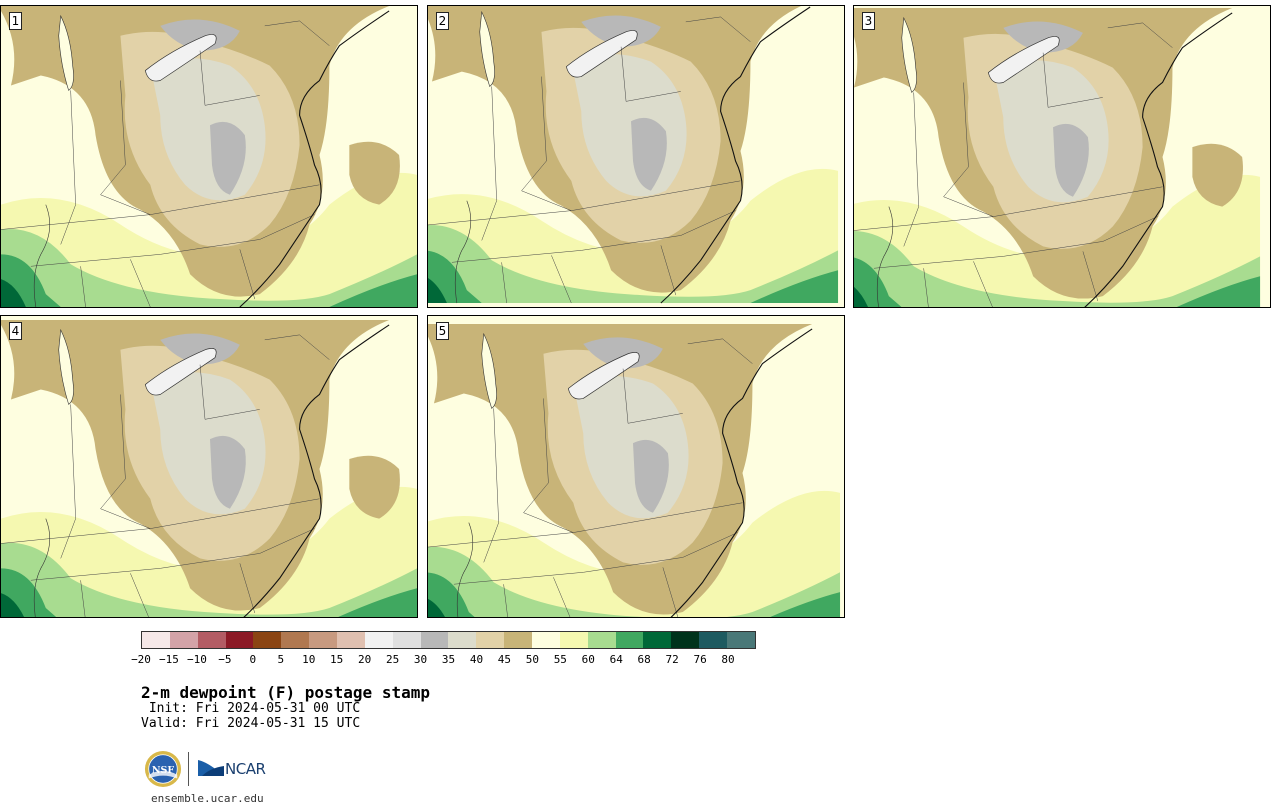 The width and height of the screenshot is (1280, 809). I want to click on colorbar-tick-label: −10, so click(196, 659).